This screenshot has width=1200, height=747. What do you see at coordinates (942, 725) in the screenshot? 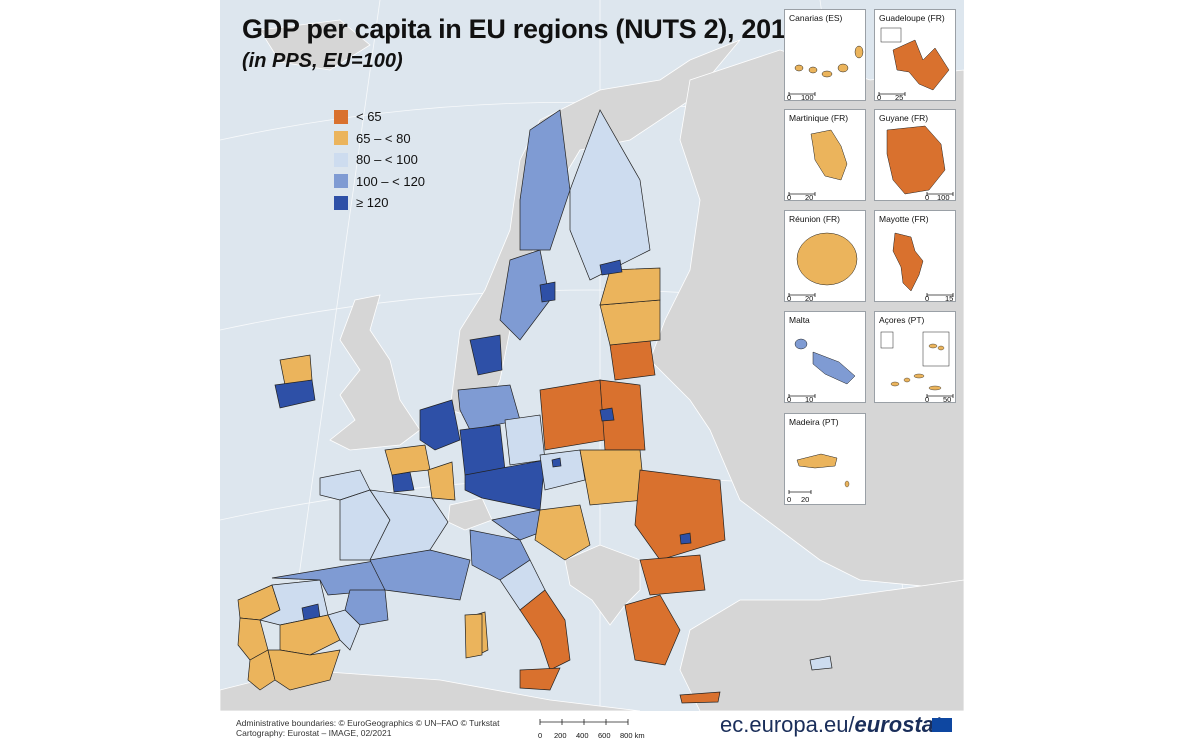
I see `eu-flag-icon` at bounding box center [942, 725].